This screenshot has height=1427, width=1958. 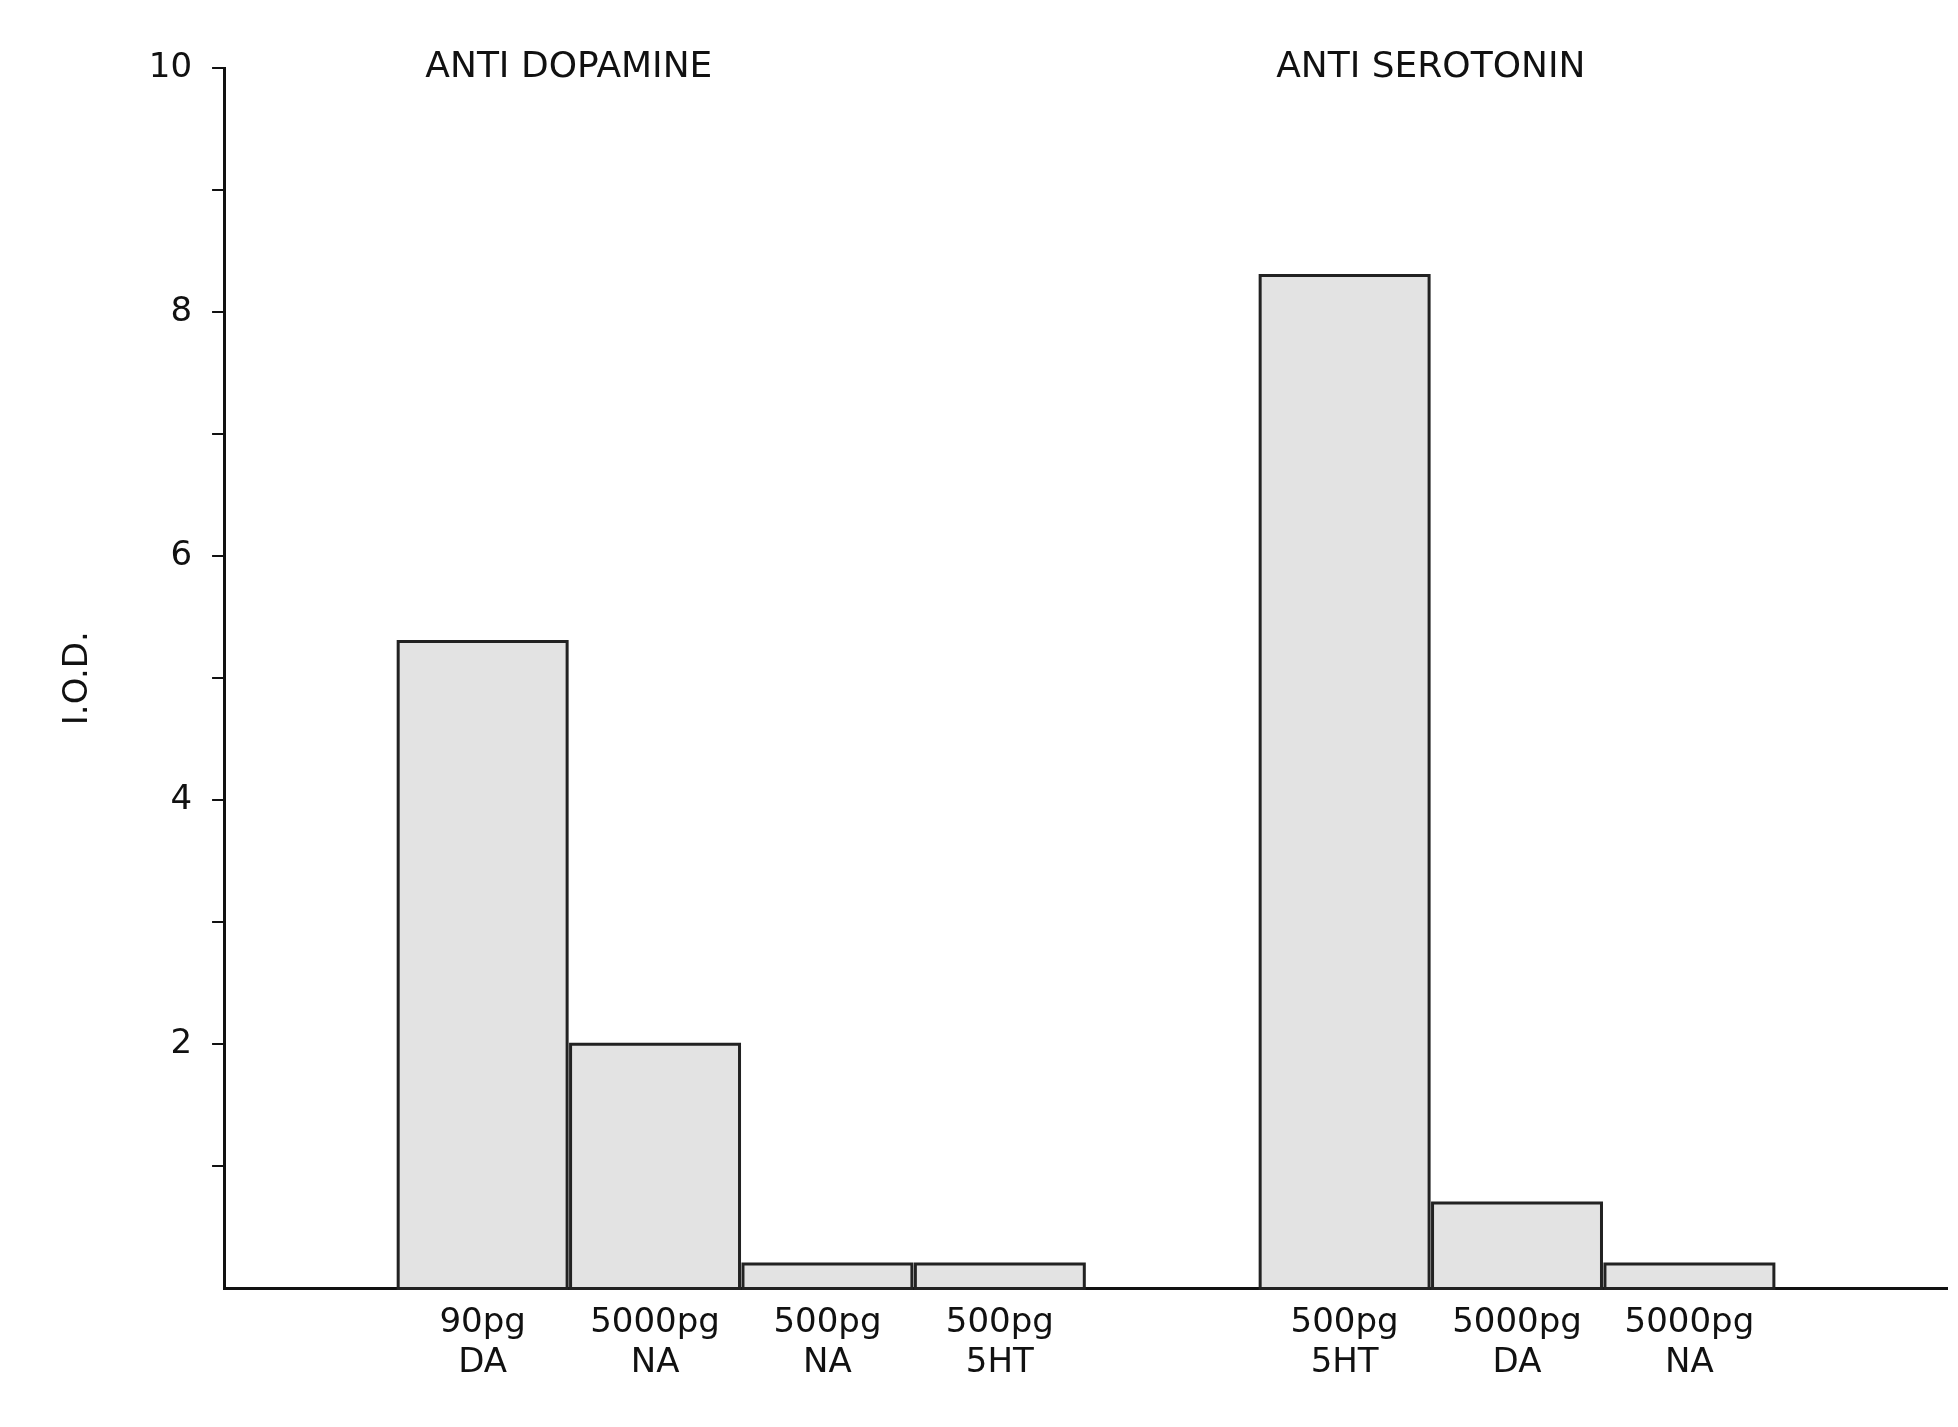 What do you see at coordinates (181, 1041) in the screenshot?
I see `y-tick-label: 2` at bounding box center [181, 1041].